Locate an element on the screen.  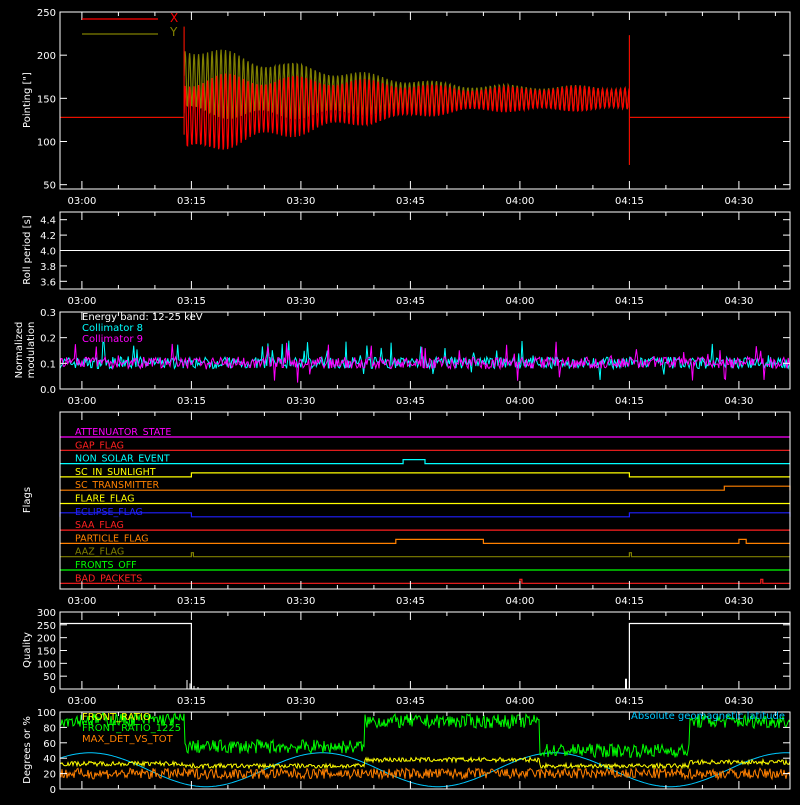
panel-4-ytick-label: 50 is located at coordinates (49, 677).